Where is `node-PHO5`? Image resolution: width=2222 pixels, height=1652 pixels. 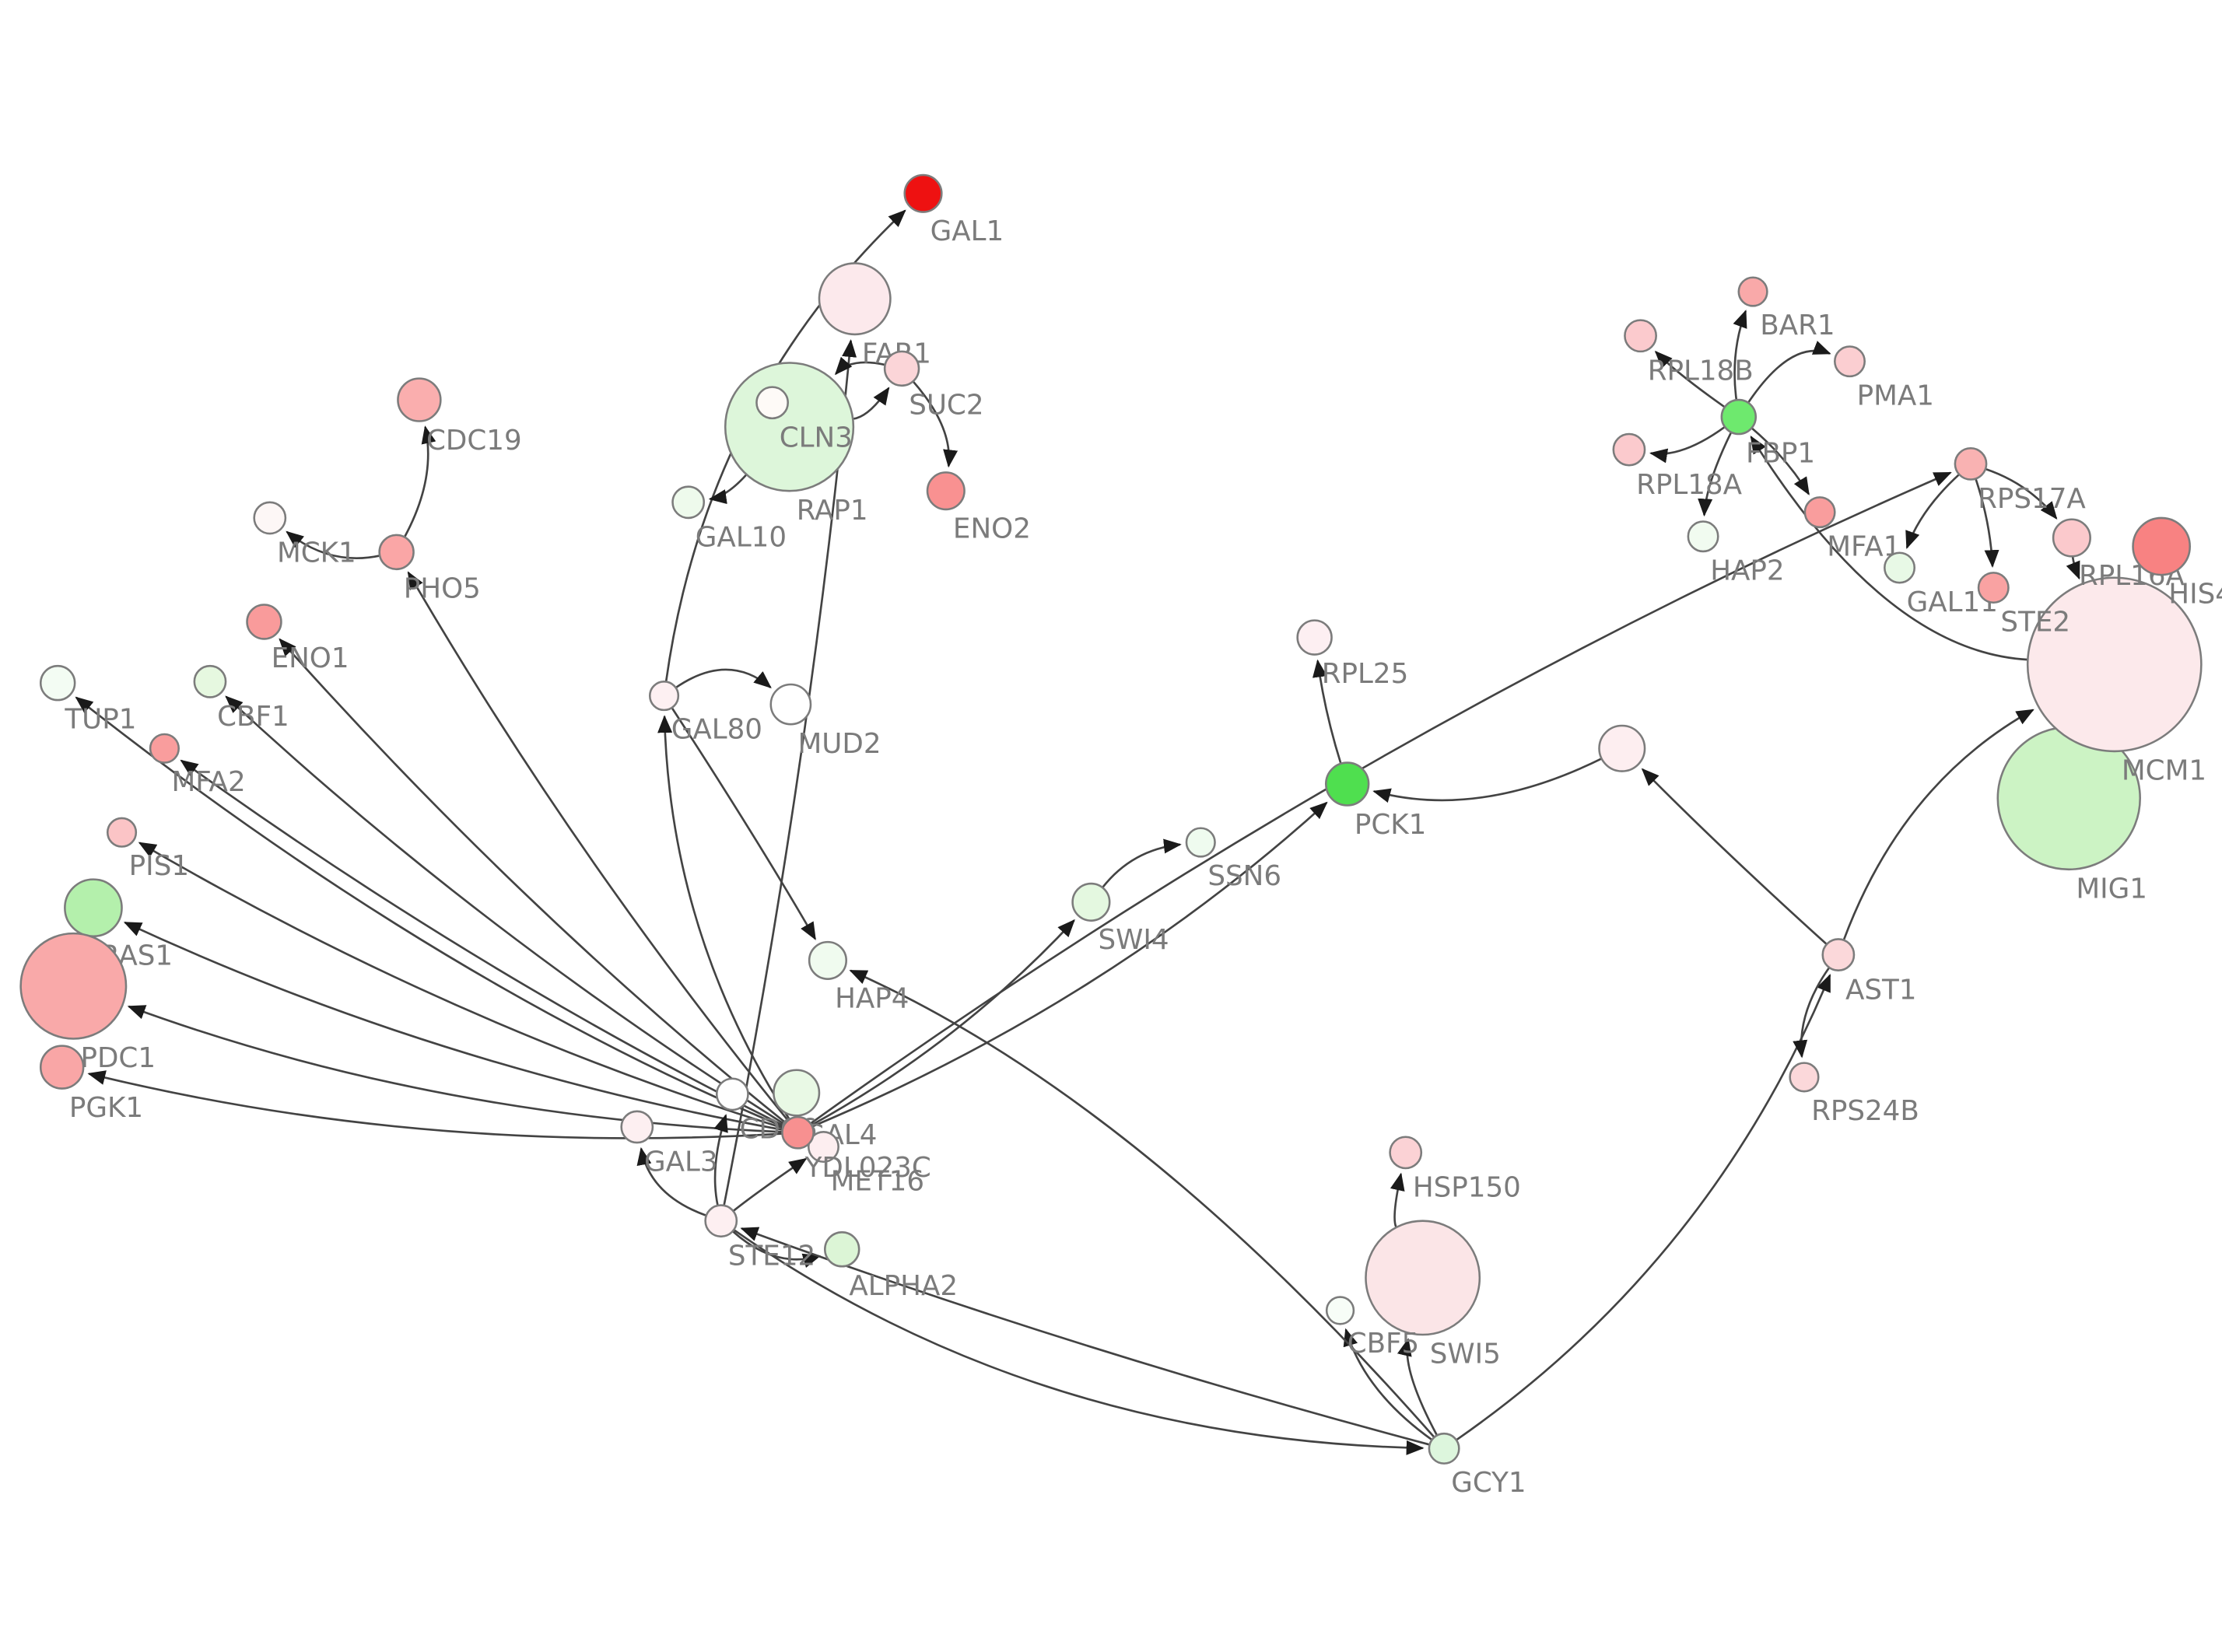 node-PHO5 is located at coordinates (396, 552).